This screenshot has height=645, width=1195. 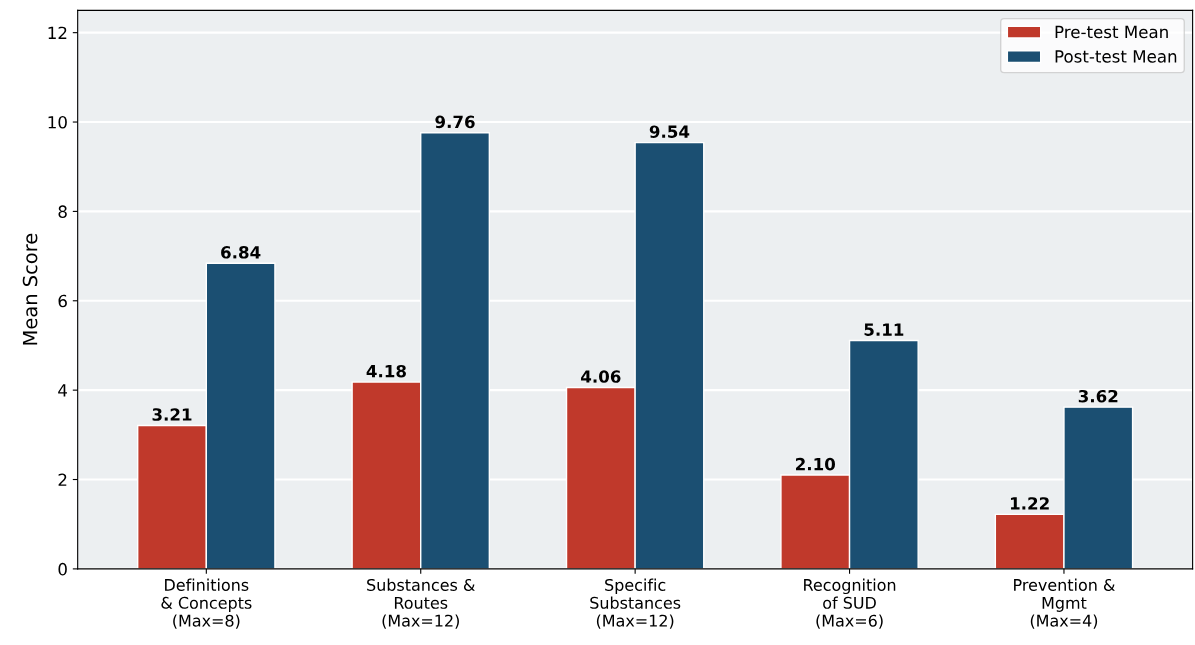 What do you see at coordinates (30, 289) in the screenshot?
I see `y-axis-title: Mean Score` at bounding box center [30, 289].